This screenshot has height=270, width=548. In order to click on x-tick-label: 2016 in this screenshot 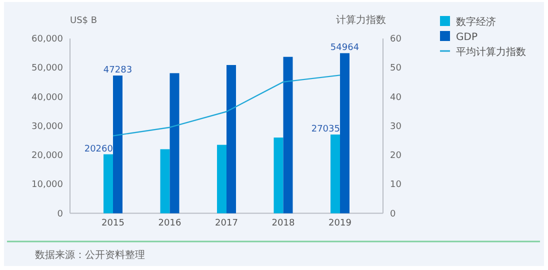, I will do `click(170, 223)`.